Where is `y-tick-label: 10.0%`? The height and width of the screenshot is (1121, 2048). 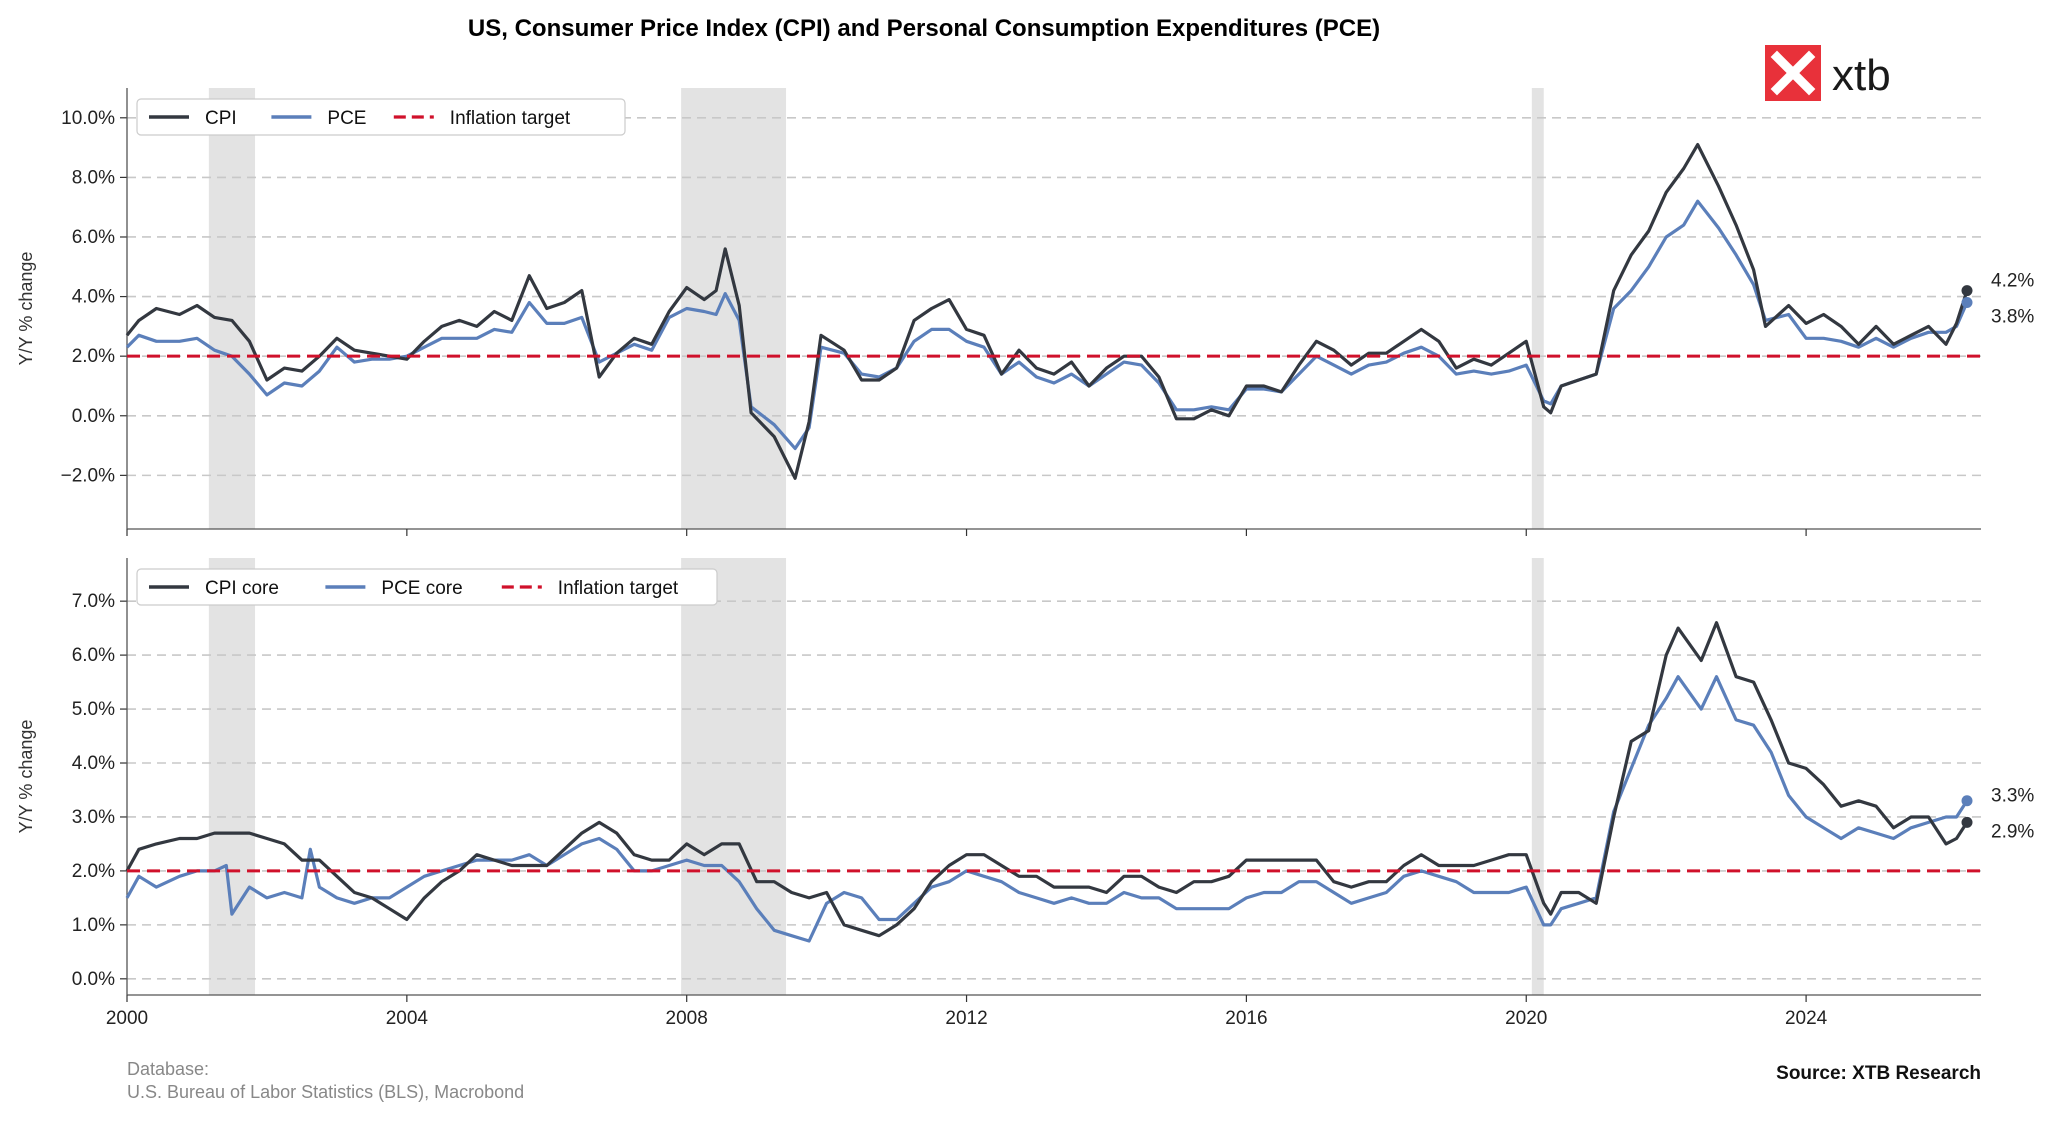 y-tick-label: 10.0% is located at coordinates (88, 118).